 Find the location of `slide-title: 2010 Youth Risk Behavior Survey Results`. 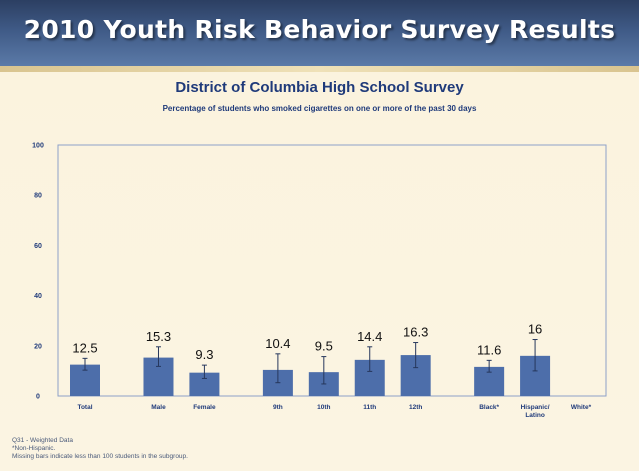

slide-title: 2010 Youth Risk Behavior Survey Results is located at coordinates (319, 29).